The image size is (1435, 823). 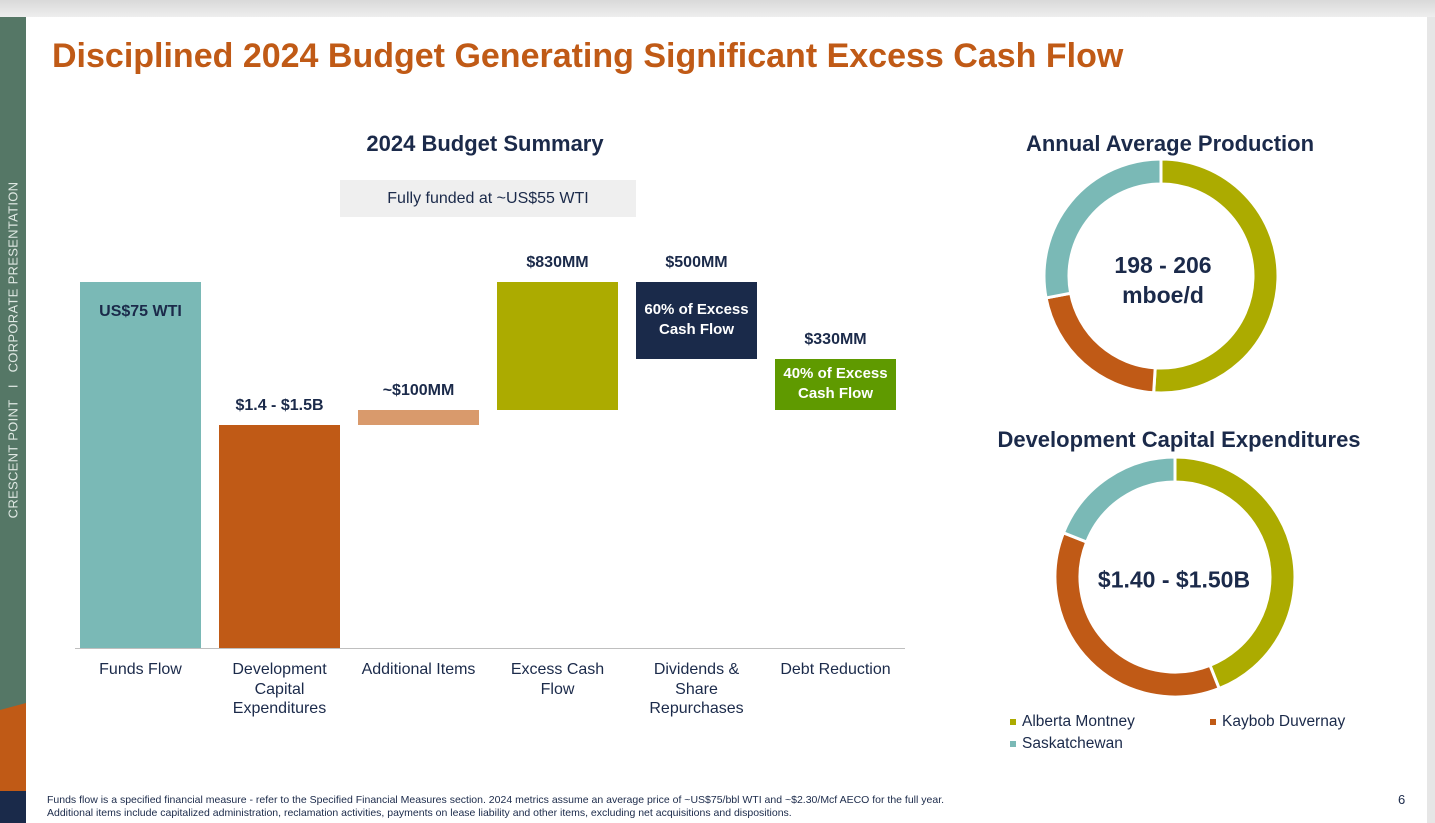 What do you see at coordinates (13, 747) in the screenshot?
I see `sidebar-orange-accent` at bounding box center [13, 747].